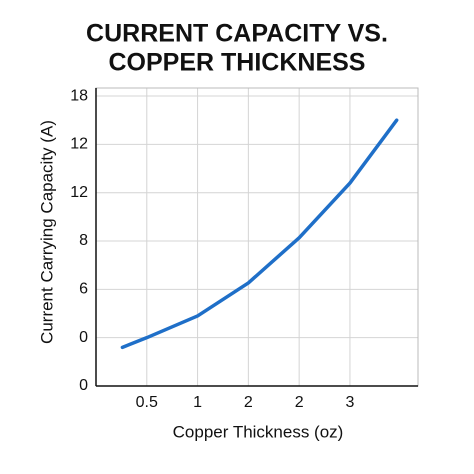  Describe the element at coordinates (237, 63) in the screenshot. I see `chart-title: COPPER THICKNESS` at that location.